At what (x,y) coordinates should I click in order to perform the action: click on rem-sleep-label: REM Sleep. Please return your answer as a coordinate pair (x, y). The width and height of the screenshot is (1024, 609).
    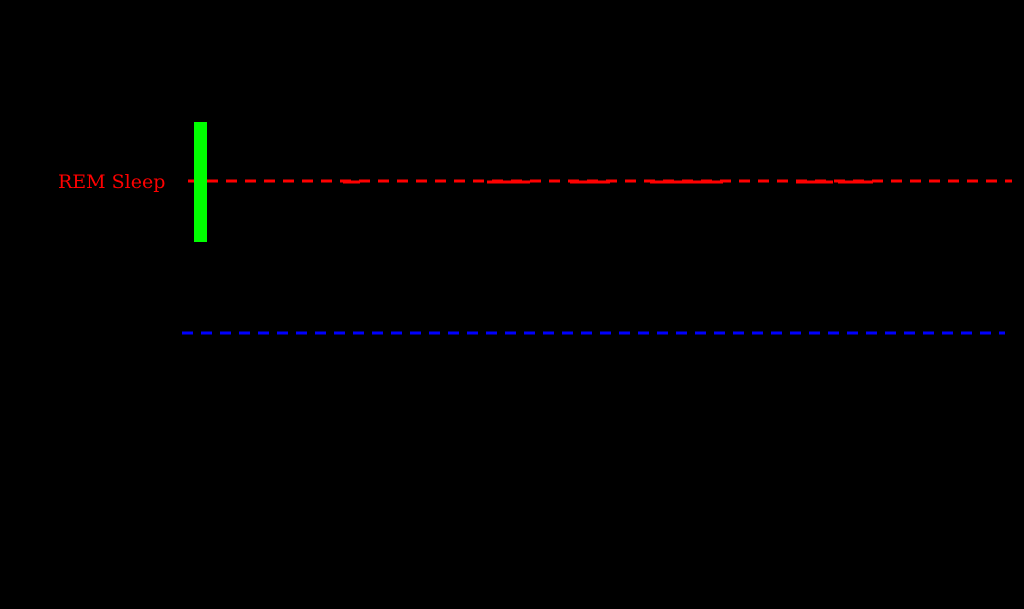
    Looking at the image, I should click on (112, 182).